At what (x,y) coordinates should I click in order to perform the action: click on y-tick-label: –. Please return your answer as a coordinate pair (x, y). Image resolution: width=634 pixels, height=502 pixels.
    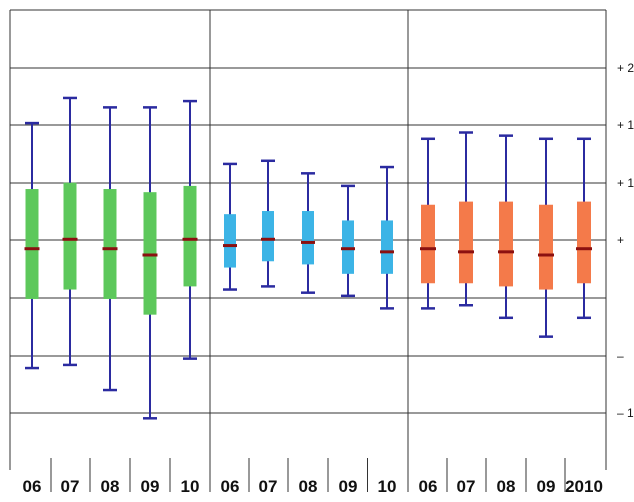
    Looking at the image, I should click on (620, 356).